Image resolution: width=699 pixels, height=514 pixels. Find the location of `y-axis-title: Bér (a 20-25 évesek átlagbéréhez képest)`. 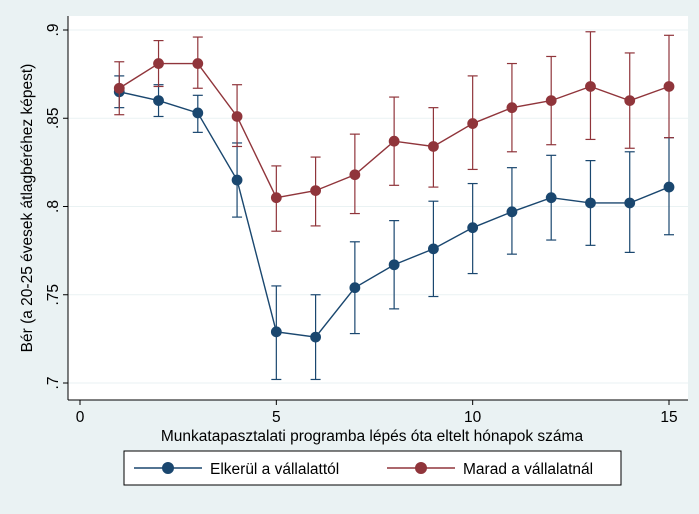

y-axis-title: Bér (a 20-25 évesek átlagbéréhez képest) is located at coordinates (27, 208).